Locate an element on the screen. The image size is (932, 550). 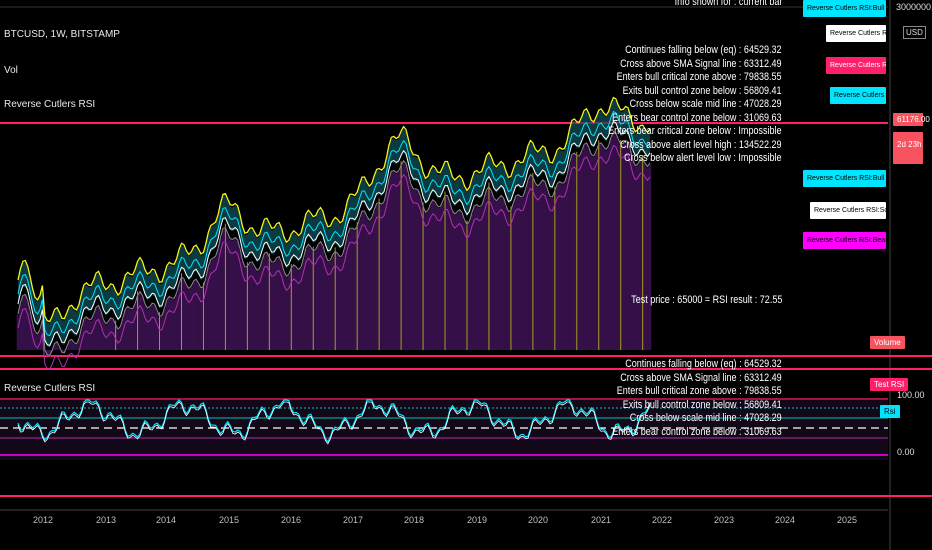
rsi-line is located at coordinates (334, 421).